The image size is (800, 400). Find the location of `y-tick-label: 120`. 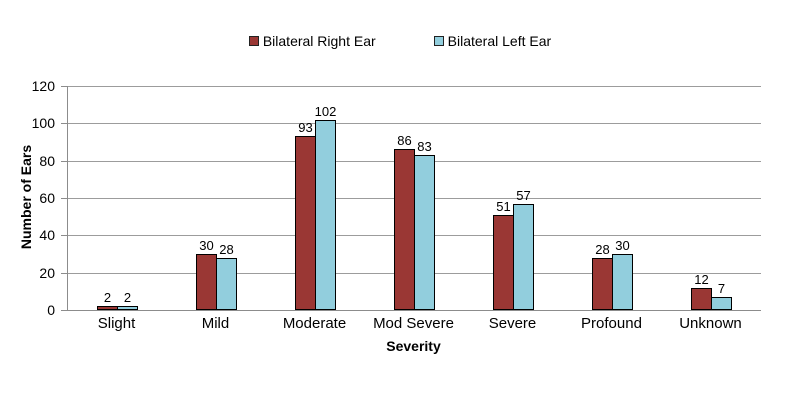

y-tick-label: 120 is located at coordinates (43, 86).